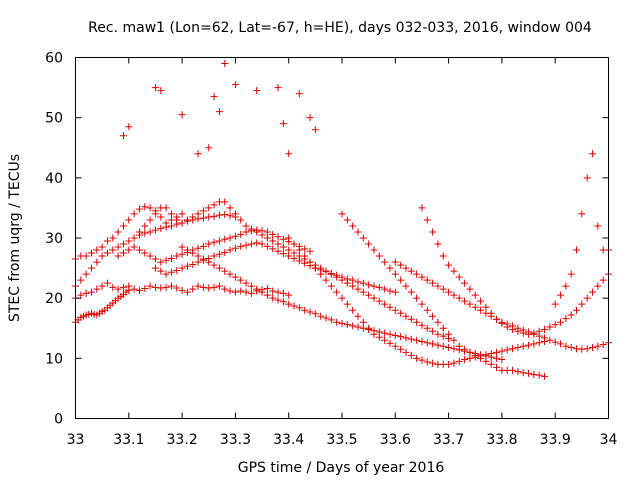 Image resolution: width=640 pixels, height=480 pixels. What do you see at coordinates (54, 59) in the screenshot?
I see `y-tick-label: 60` at bounding box center [54, 59].